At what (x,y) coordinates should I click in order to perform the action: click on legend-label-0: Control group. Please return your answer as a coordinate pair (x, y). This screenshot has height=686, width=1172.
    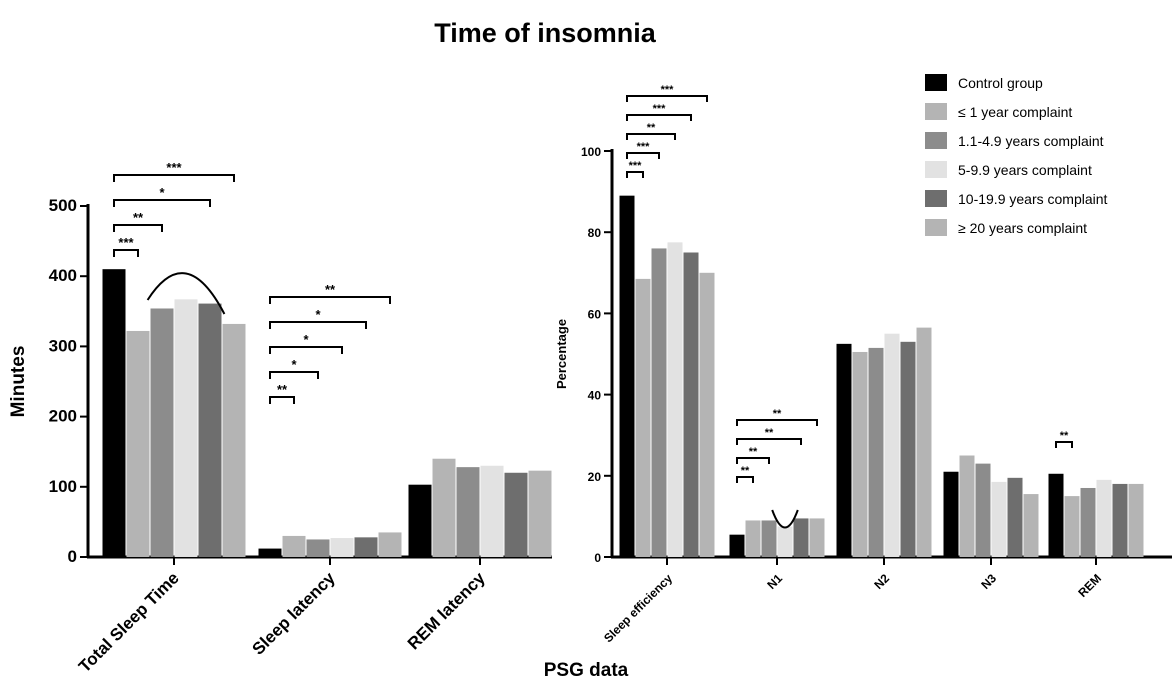
    Looking at the image, I should click on (1000, 83).